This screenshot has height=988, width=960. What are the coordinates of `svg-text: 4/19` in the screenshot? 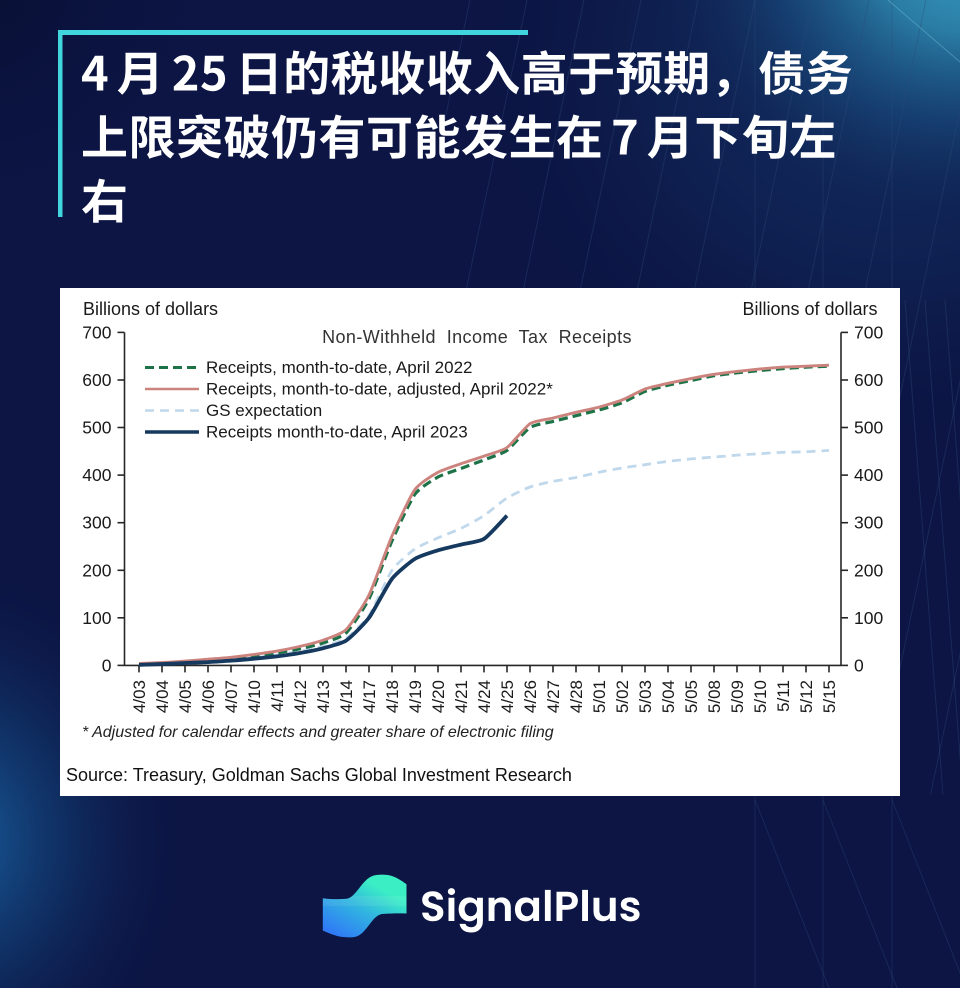 It's located at (415, 696).